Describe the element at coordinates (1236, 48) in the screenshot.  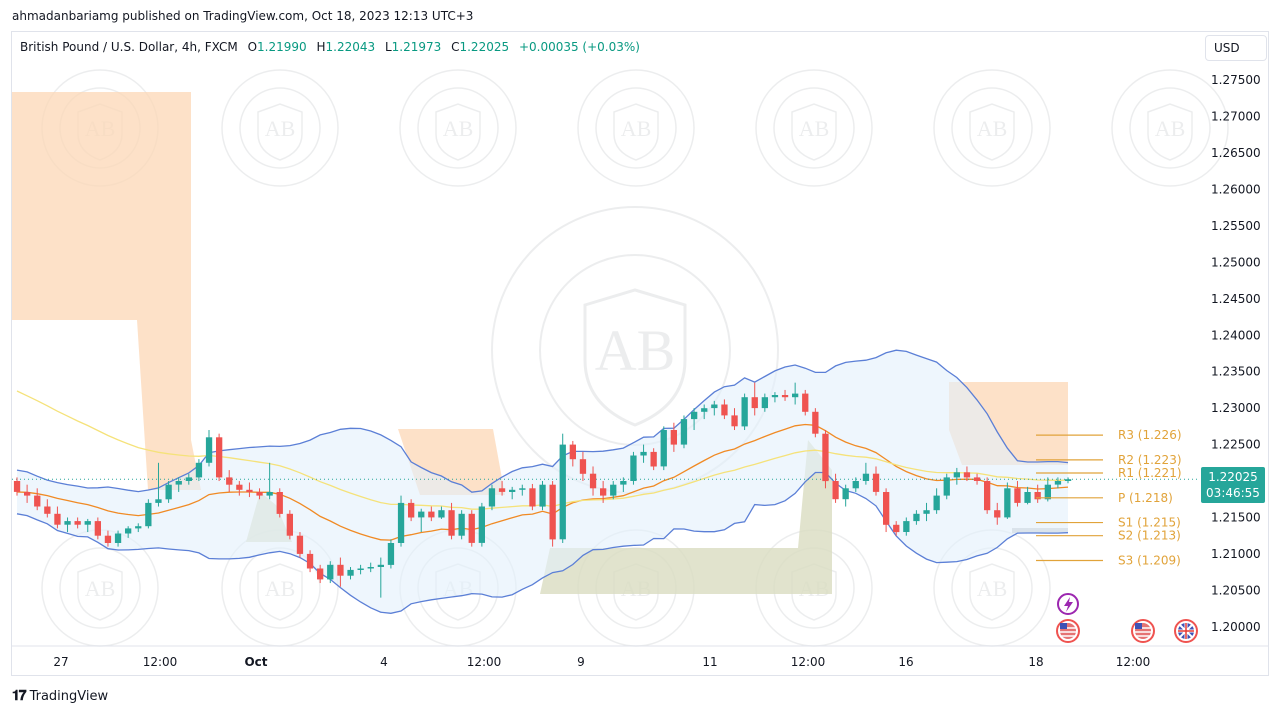
I see `currency-button: USD` at that location.